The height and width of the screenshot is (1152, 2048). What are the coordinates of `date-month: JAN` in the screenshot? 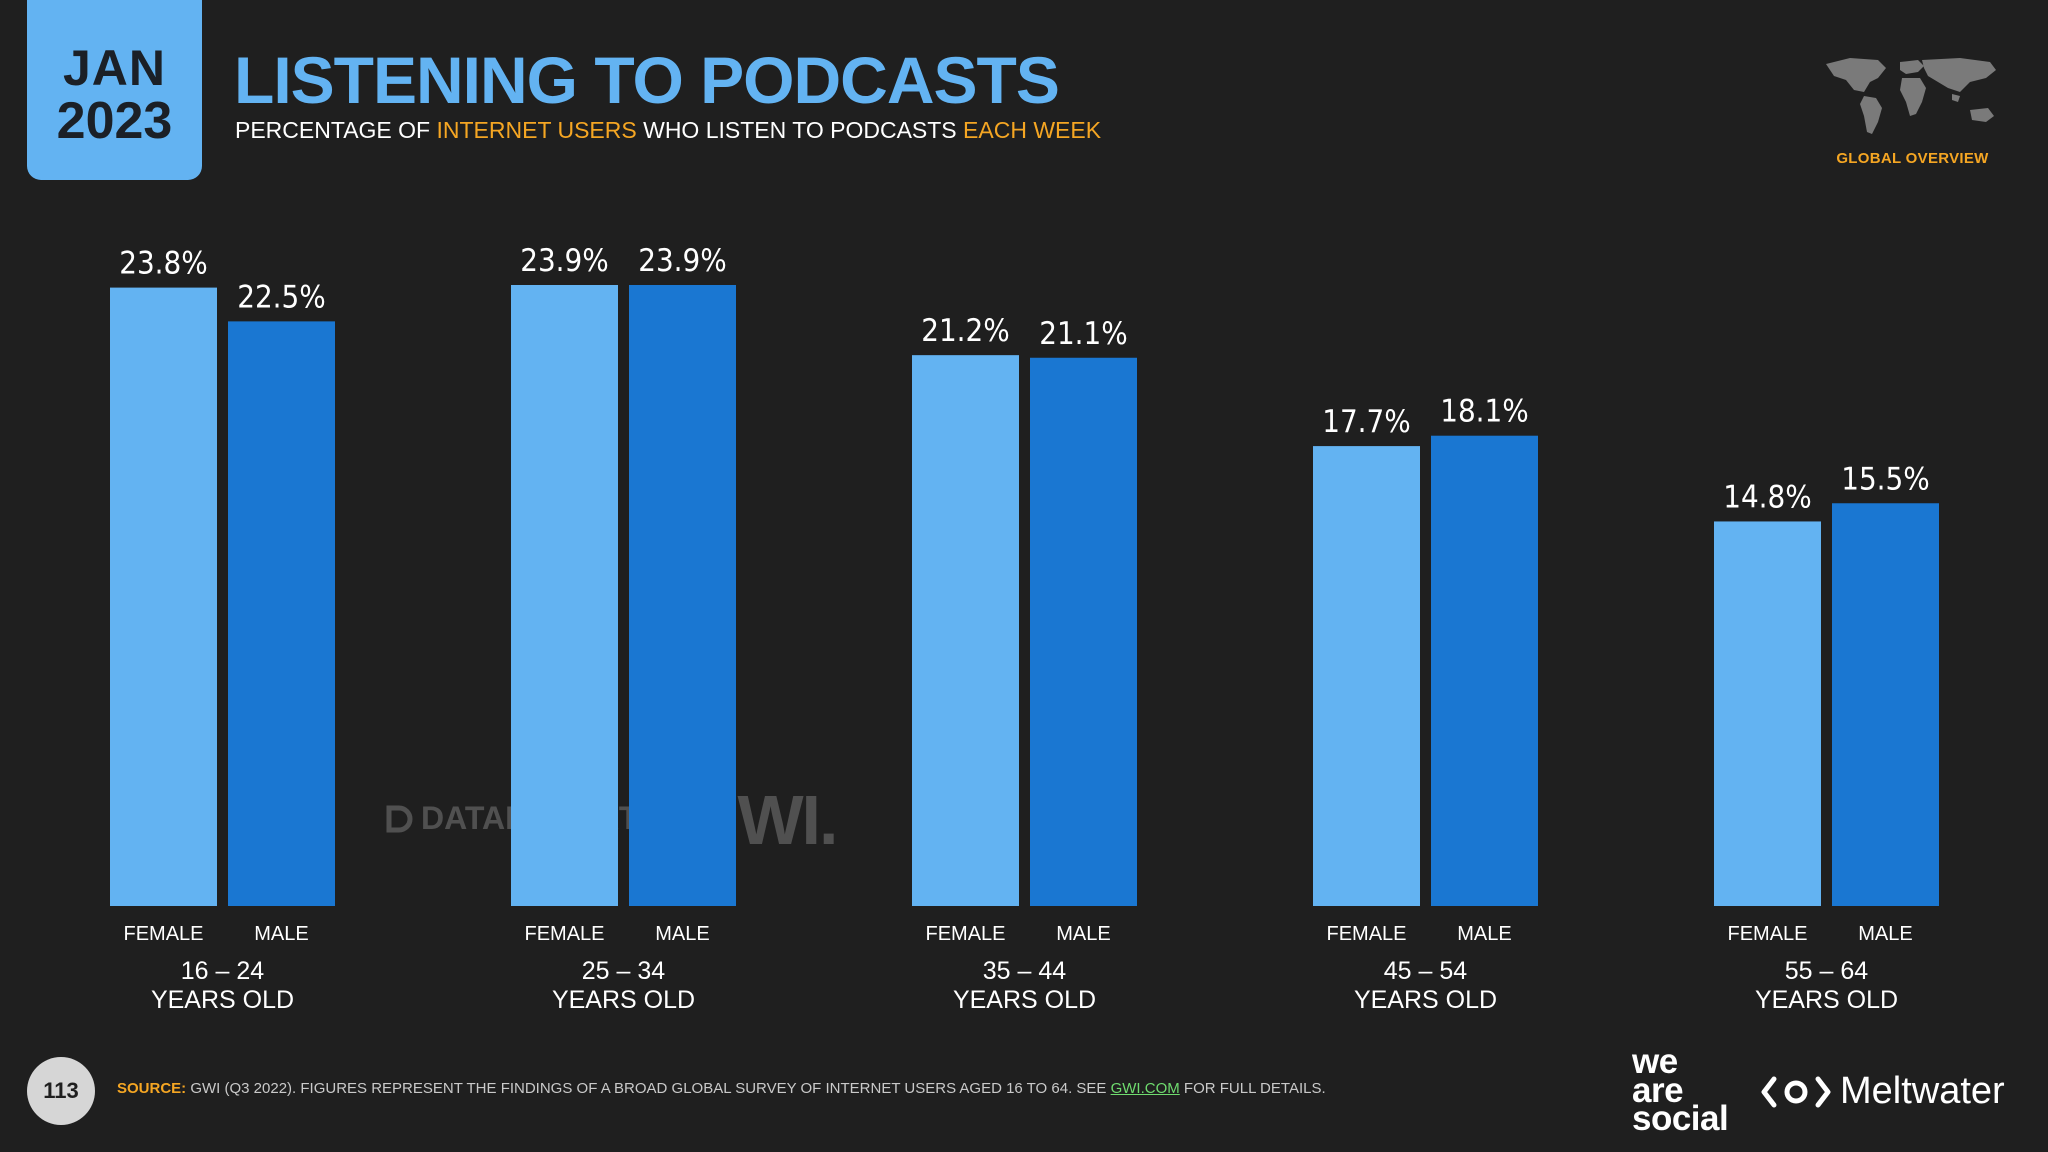 It's located at (114, 68).